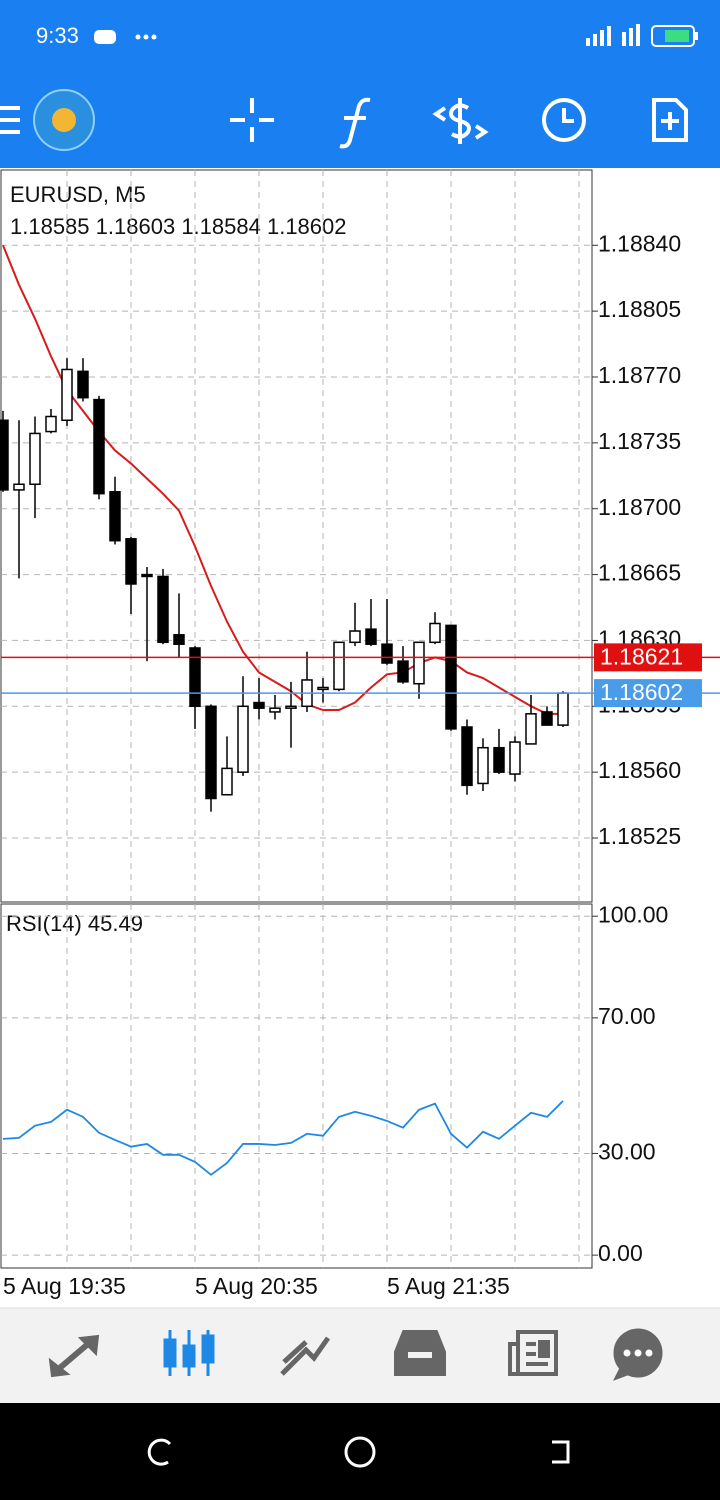  What do you see at coordinates (633, 914) in the screenshot?
I see `y-tick-label: 100.00` at bounding box center [633, 914].